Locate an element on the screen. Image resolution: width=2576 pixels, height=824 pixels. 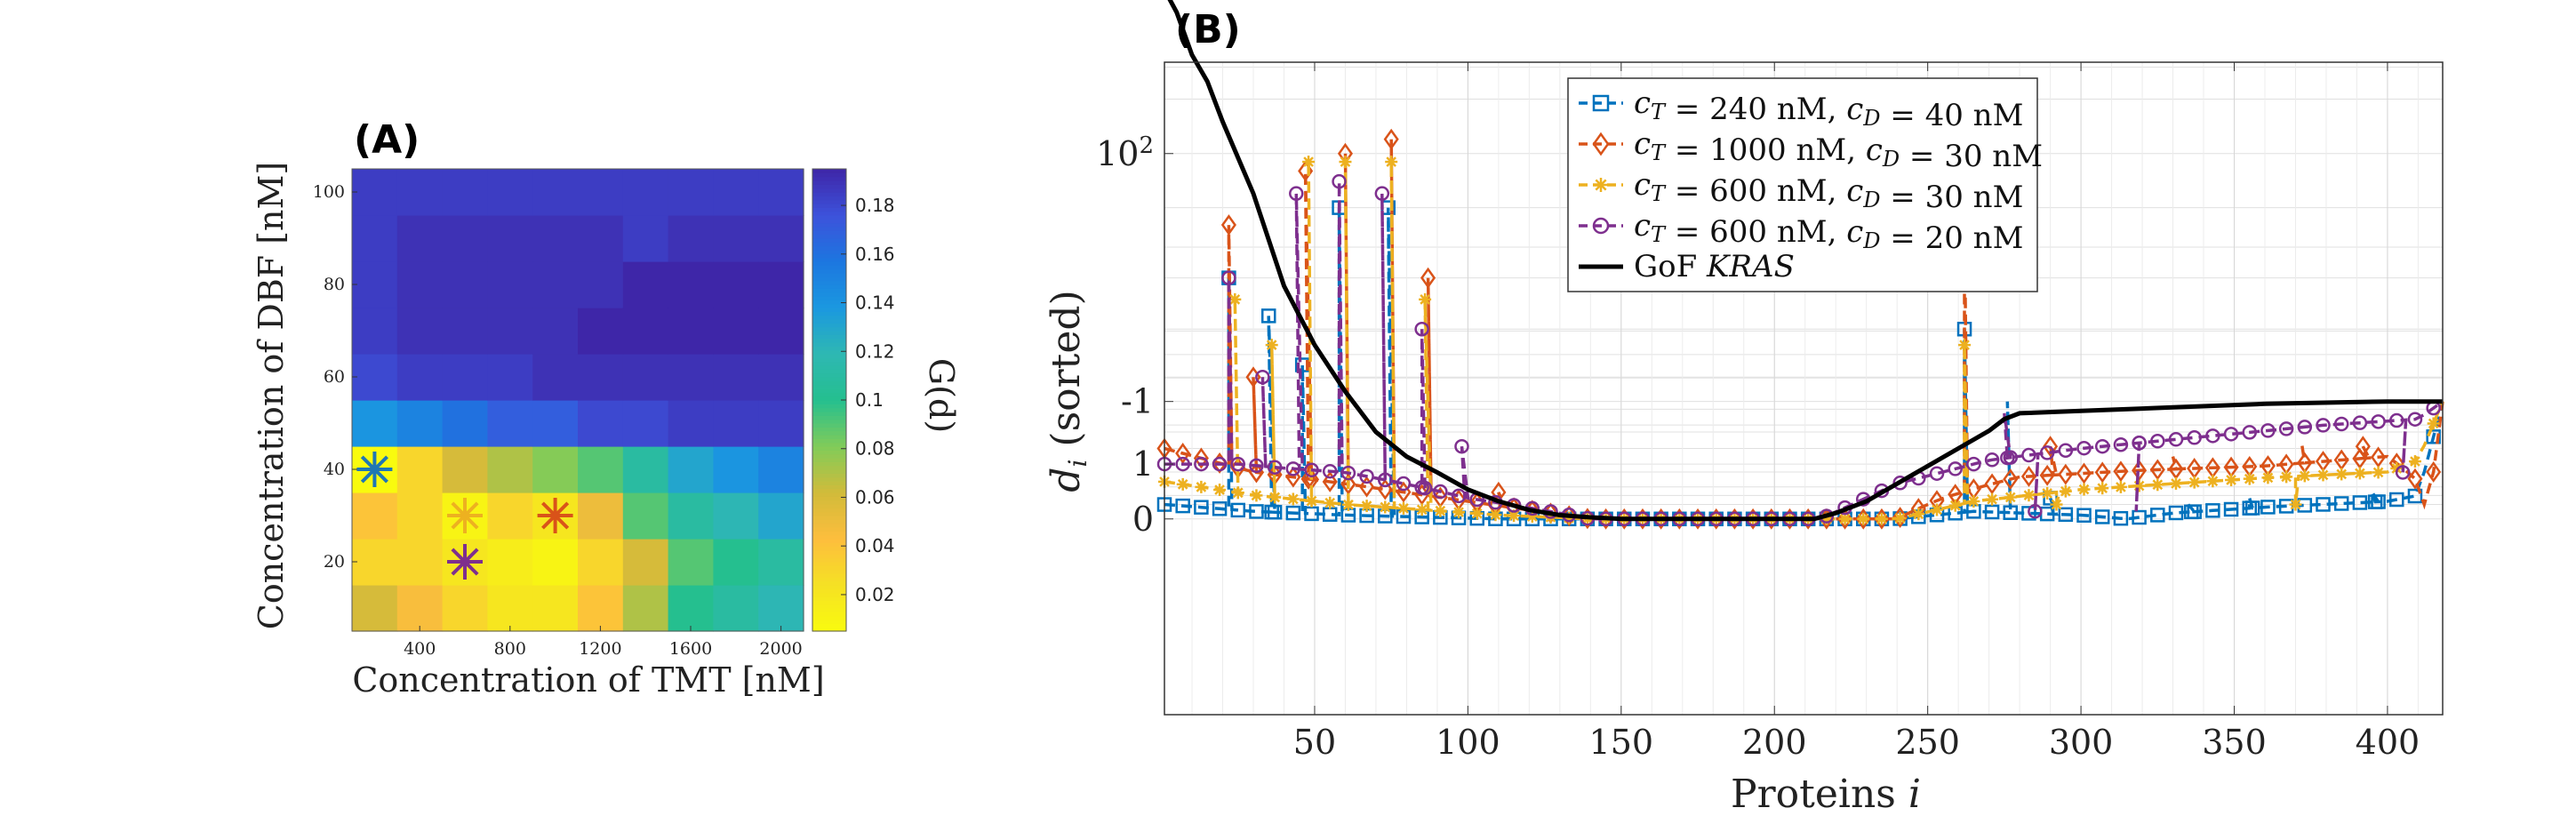
legend-entry: cT = 600 nM, cD = 20 nM is located at coordinates (1801, 232).